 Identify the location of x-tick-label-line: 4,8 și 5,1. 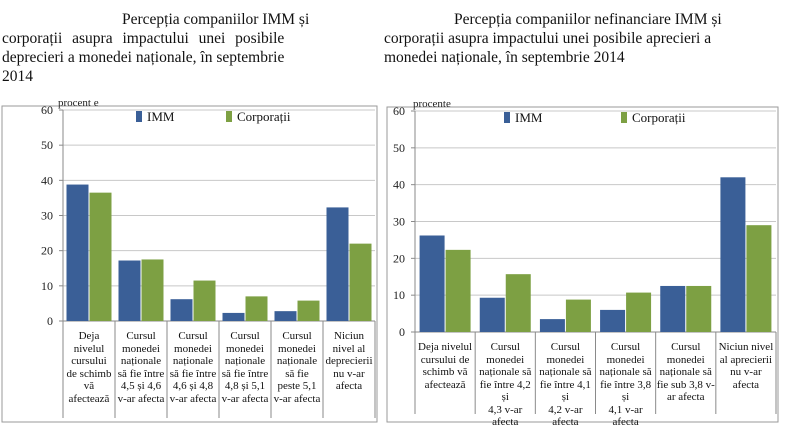
(245, 386).